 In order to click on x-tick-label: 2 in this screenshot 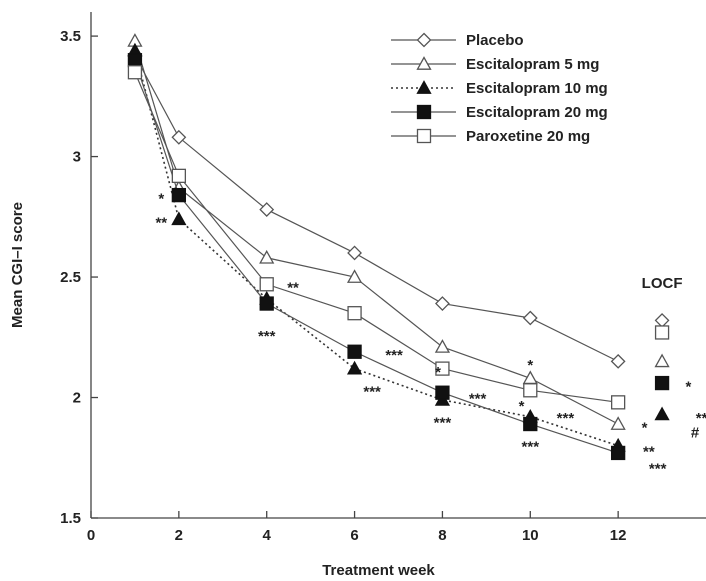, I will do `click(179, 535)`.